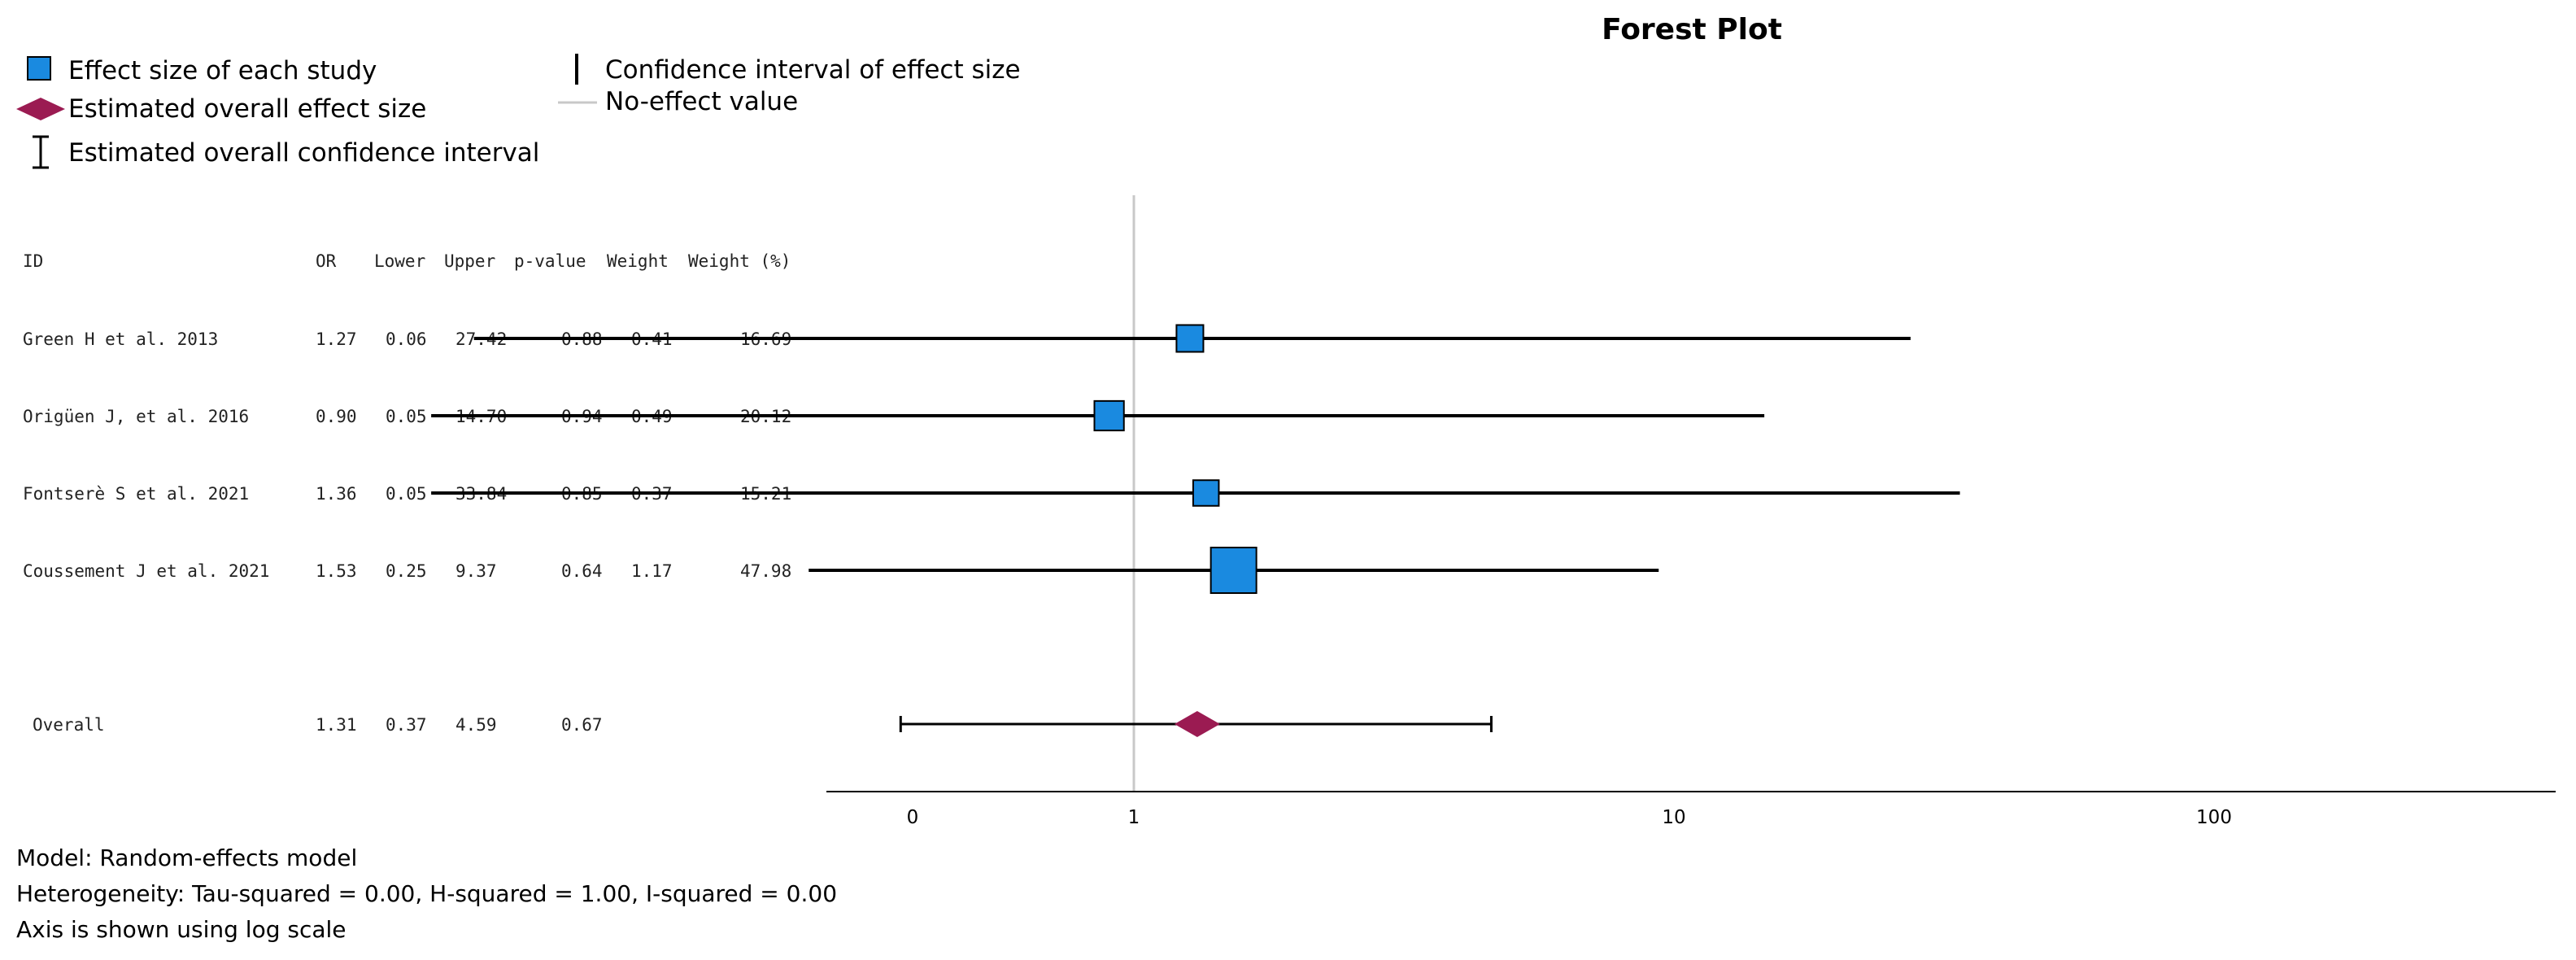 This screenshot has height=960, width=2576. What do you see at coordinates (406, 339) in the screenshot?
I see `study-0-cell-2: 0.06` at bounding box center [406, 339].